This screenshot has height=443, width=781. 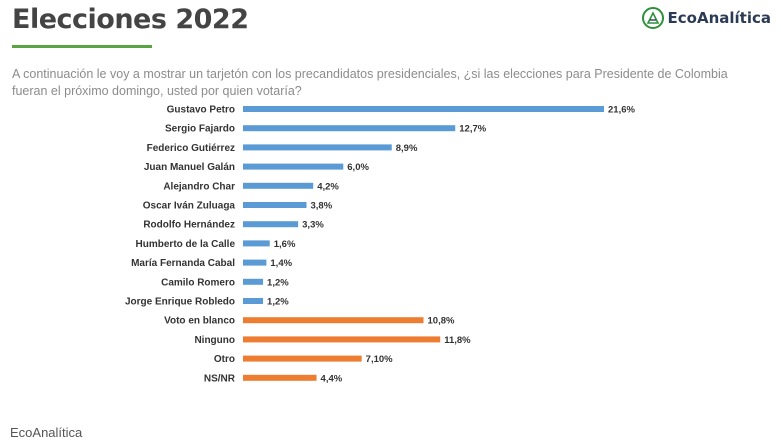 What do you see at coordinates (280, 377) in the screenshot?
I see `bar-ns-nr` at bounding box center [280, 377].